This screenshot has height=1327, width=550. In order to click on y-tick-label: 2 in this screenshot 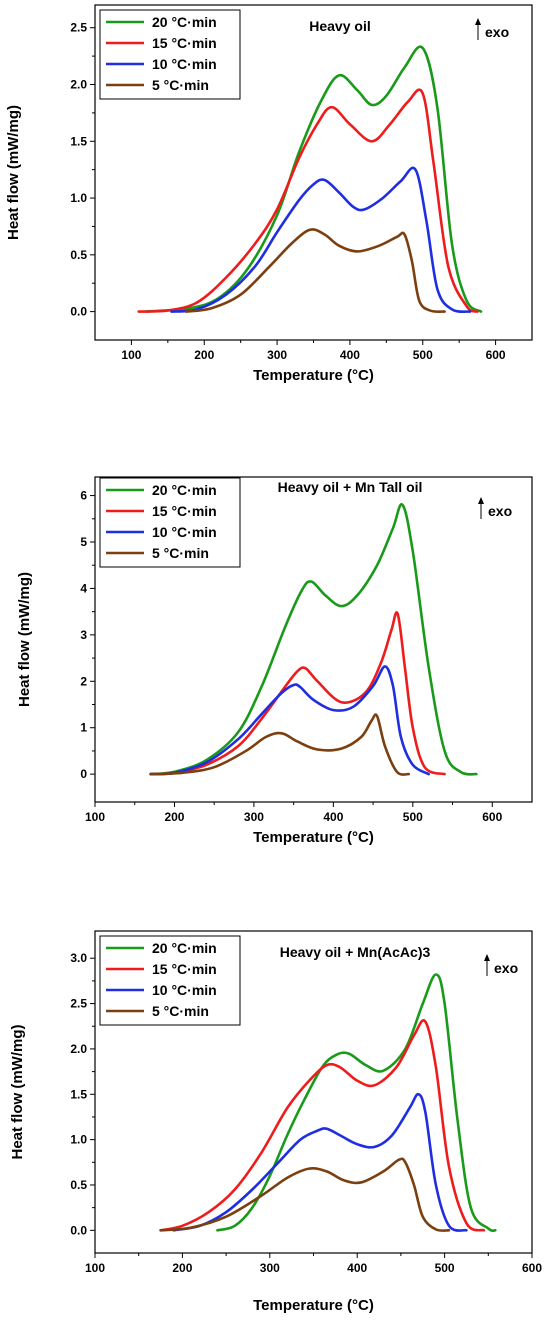, I will do `click(83, 681)`.